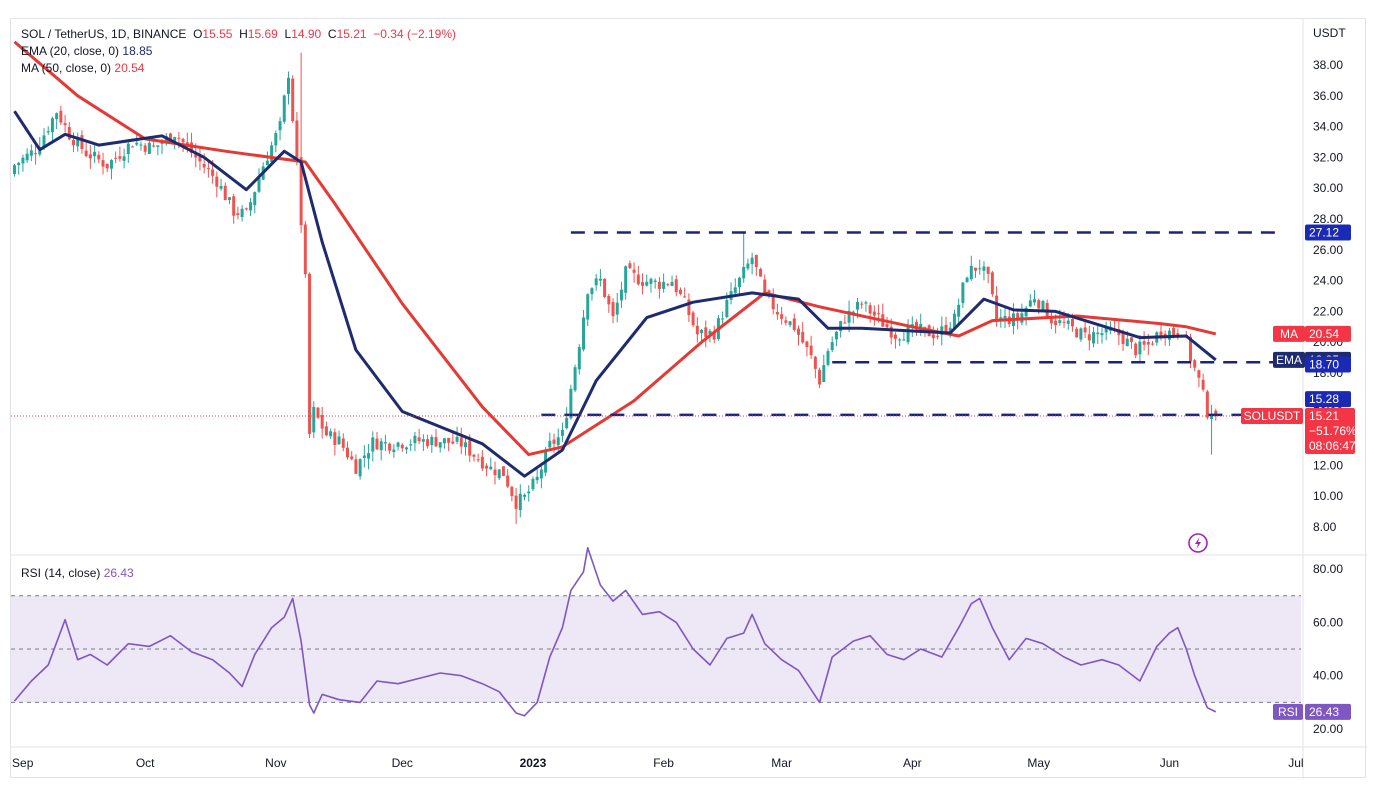  I want to click on ema-legend: EMA (20, close, 0) 18.85, so click(86, 51).